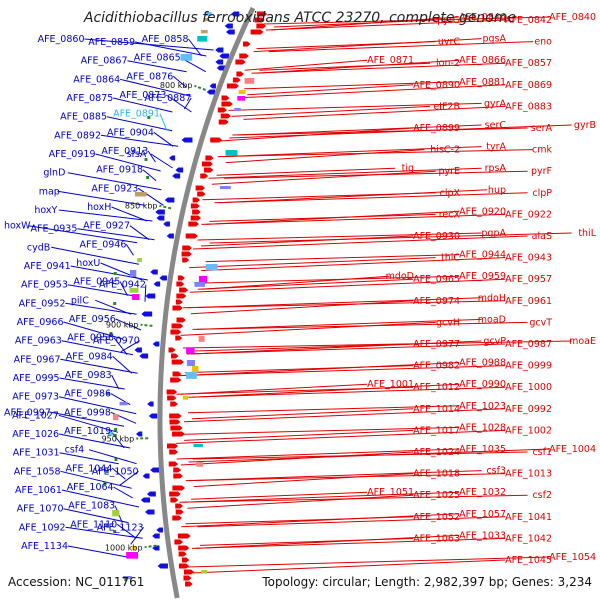 The image size is (600, 600). I want to click on gene-label-left: AFE_1123, so click(120, 527).